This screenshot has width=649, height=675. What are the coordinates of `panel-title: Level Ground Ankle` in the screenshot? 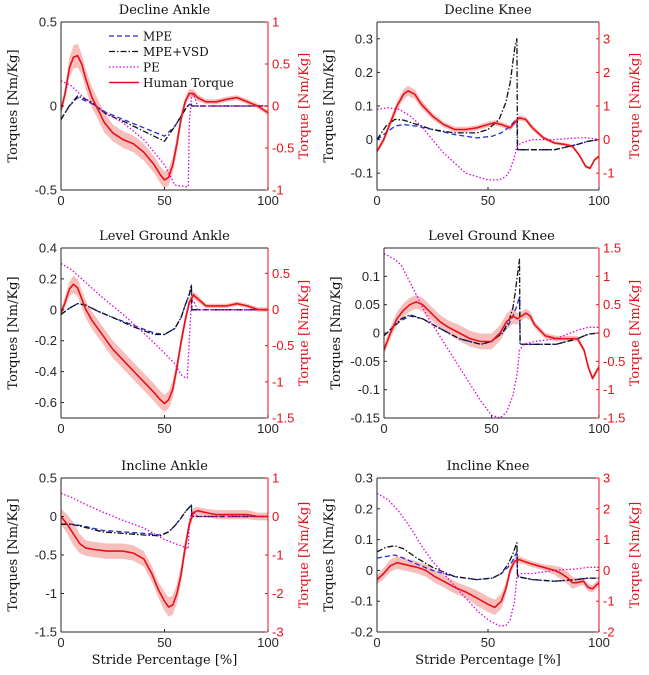 It's located at (164, 236).